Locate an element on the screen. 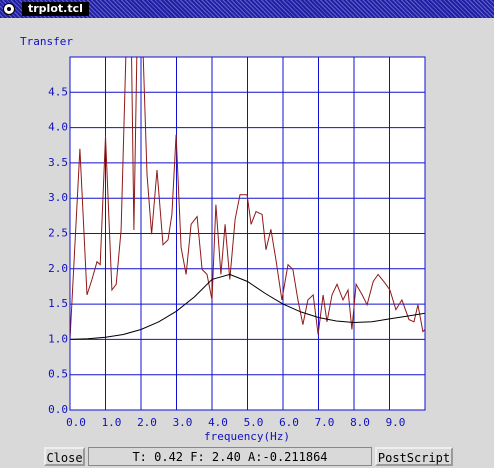 This screenshot has height=468, width=494. x-tick-label: 5.0 is located at coordinates (254, 422).